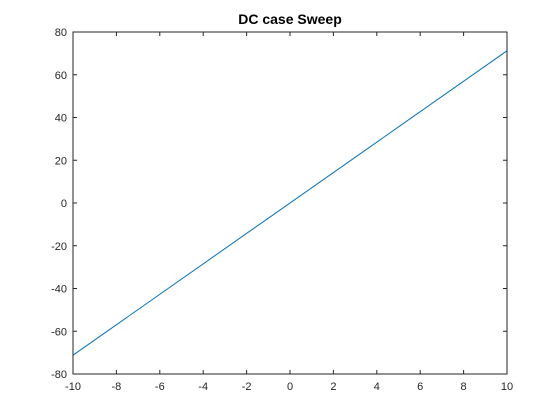  What do you see at coordinates (203, 387) in the screenshot?
I see `x-tick-label: -4` at bounding box center [203, 387].